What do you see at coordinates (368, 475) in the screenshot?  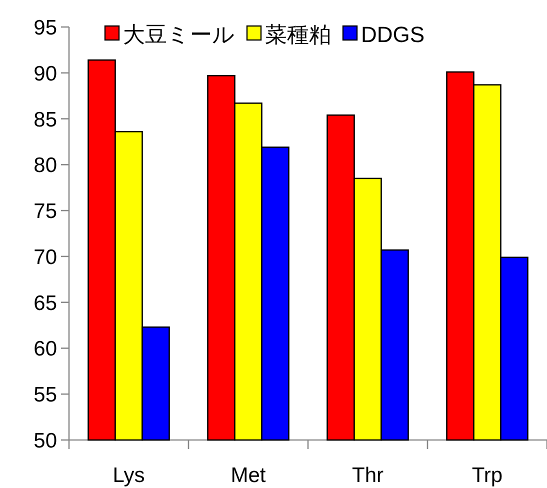 I see `x-tick-label: Thr` at bounding box center [368, 475].